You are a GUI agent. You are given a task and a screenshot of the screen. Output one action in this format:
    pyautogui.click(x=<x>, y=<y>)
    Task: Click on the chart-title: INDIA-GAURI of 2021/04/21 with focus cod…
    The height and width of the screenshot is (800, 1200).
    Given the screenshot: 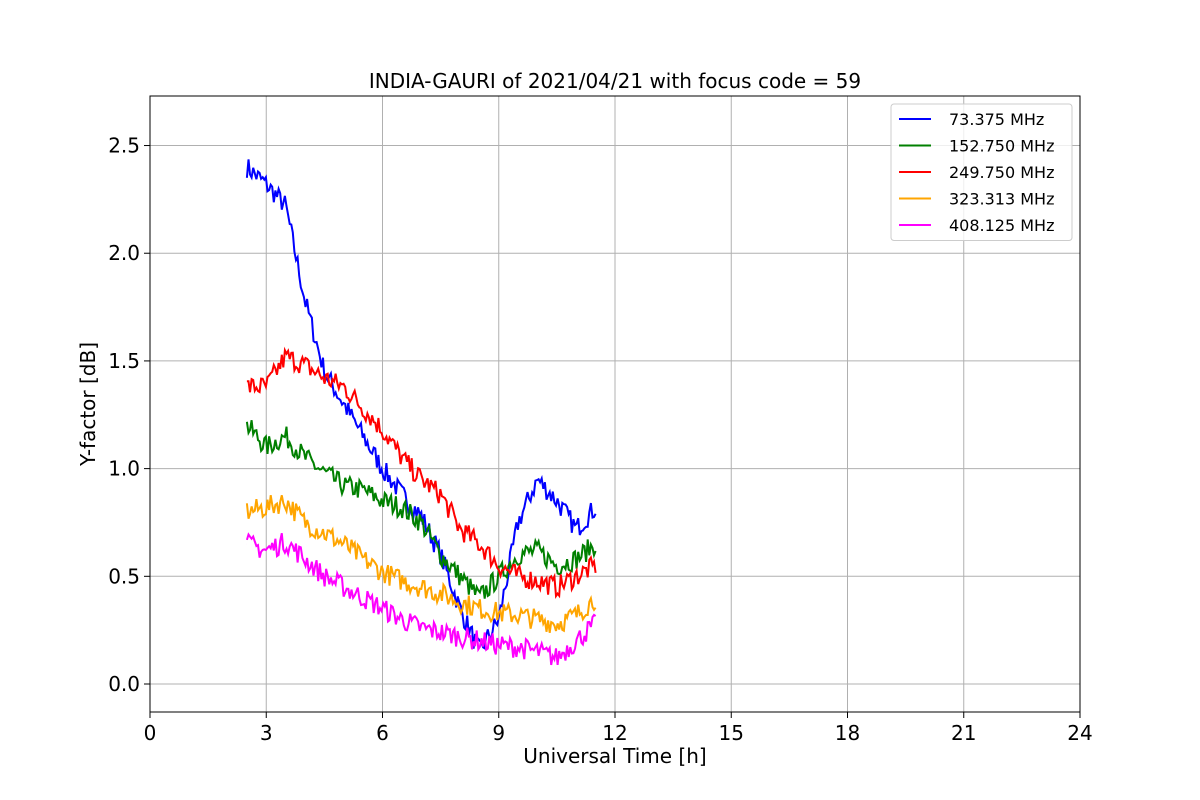 What is the action you would take?
    pyautogui.click(x=615, y=81)
    